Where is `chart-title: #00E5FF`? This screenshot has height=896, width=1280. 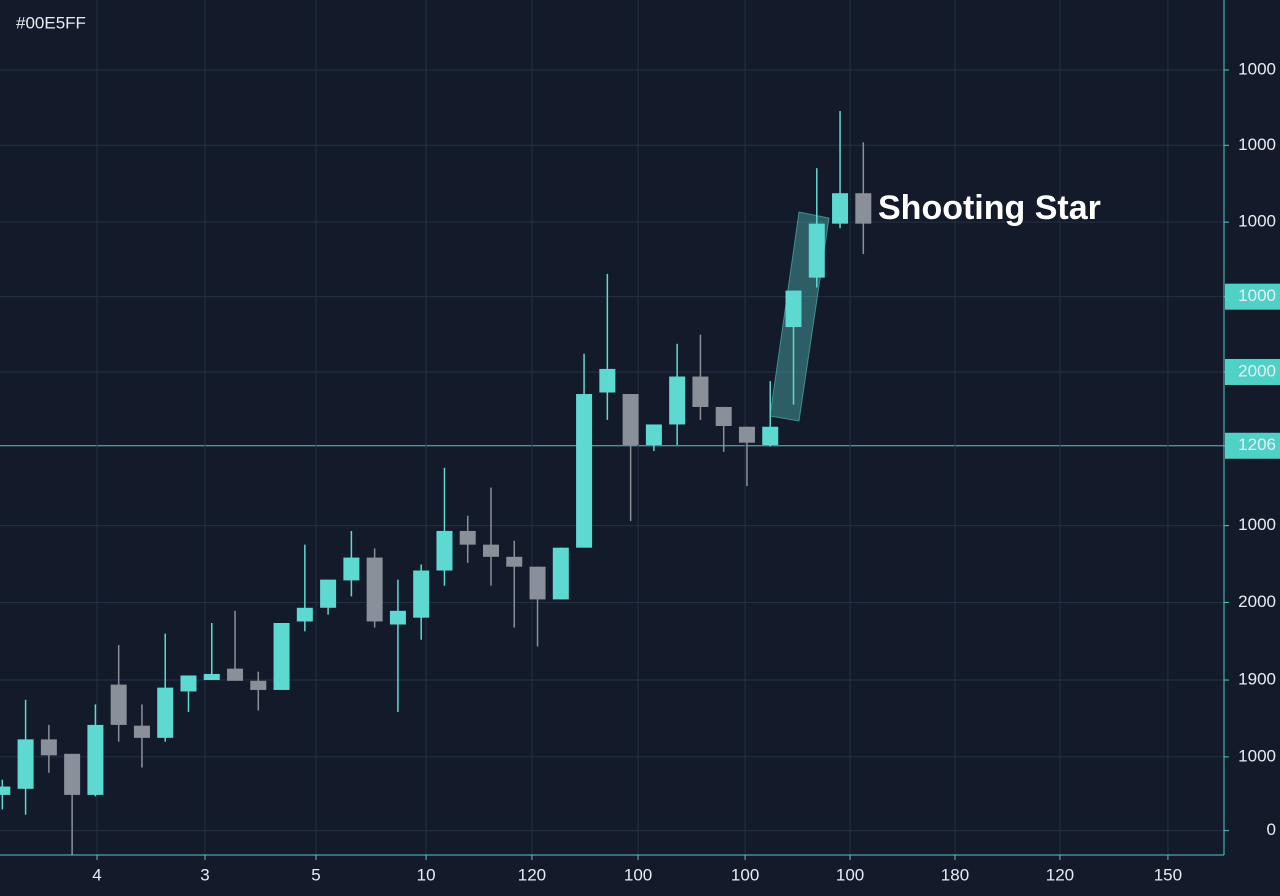
chart-title: #00E5FF is located at coordinates (51, 22).